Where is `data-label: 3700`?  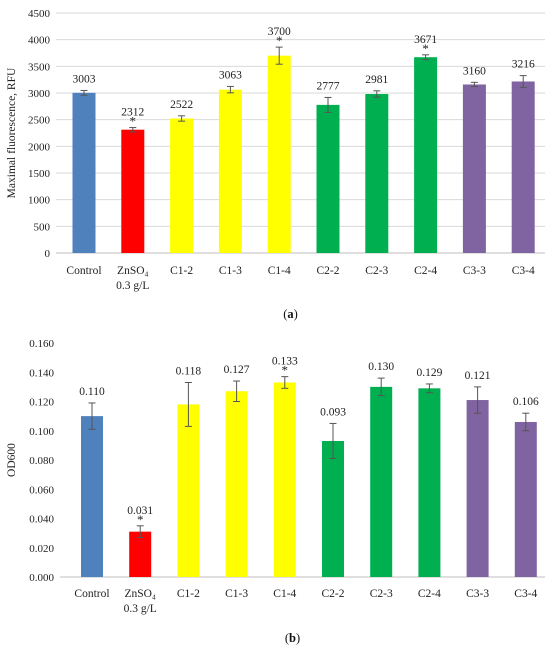 data-label: 3700 is located at coordinates (279, 32).